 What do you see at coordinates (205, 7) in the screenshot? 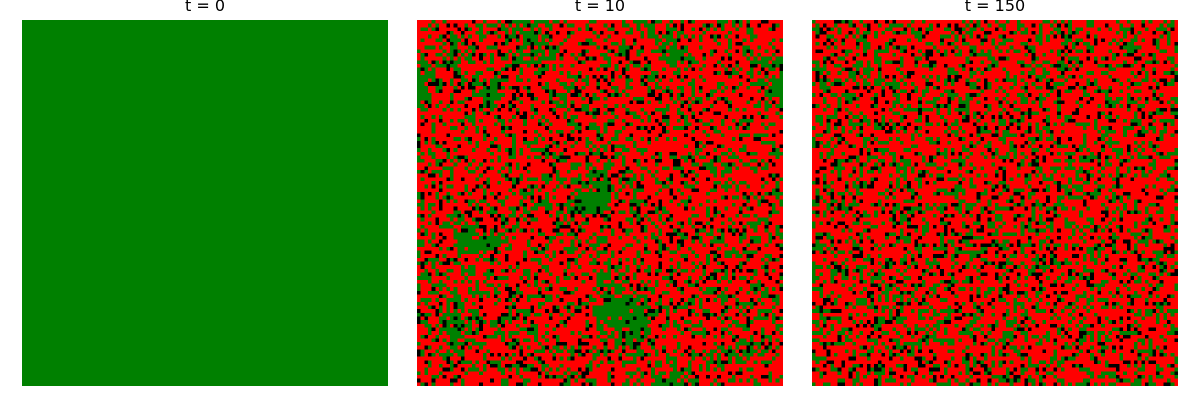
I see `panel-title: t = 0` at bounding box center [205, 7].